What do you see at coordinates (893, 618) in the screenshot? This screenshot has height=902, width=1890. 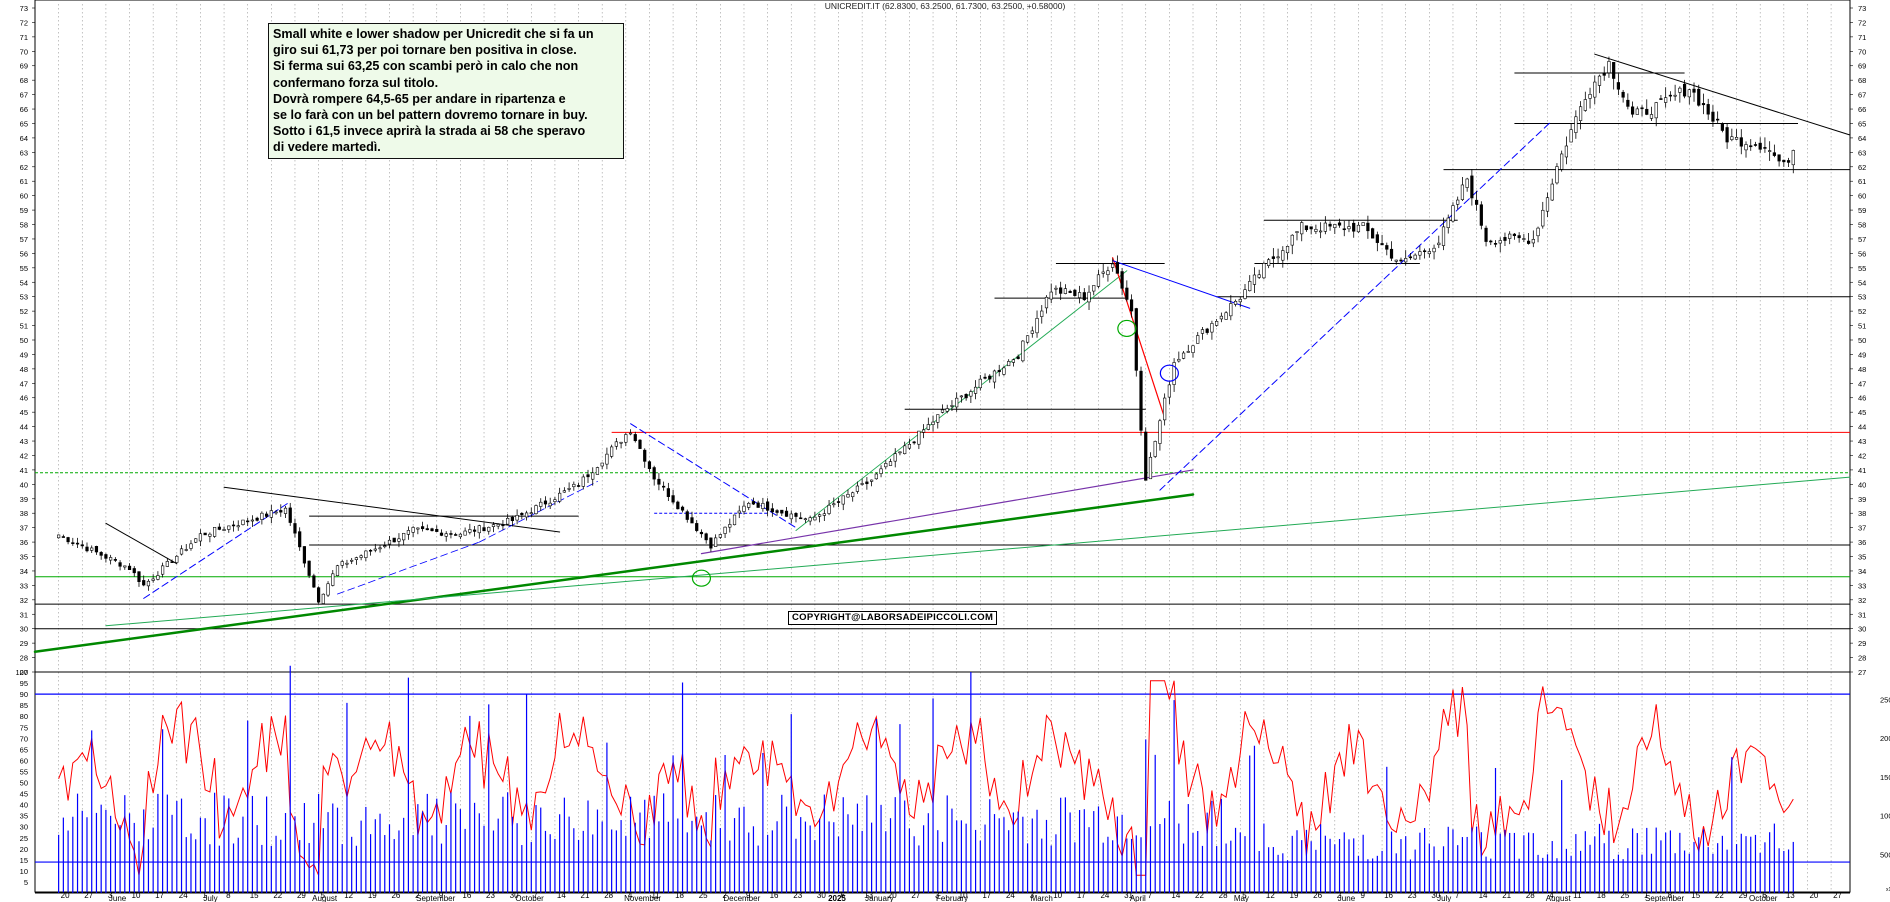 I see `copyright-label: COPYRIGHT@LABORSADEIPICCOLI.COM` at bounding box center [893, 618].